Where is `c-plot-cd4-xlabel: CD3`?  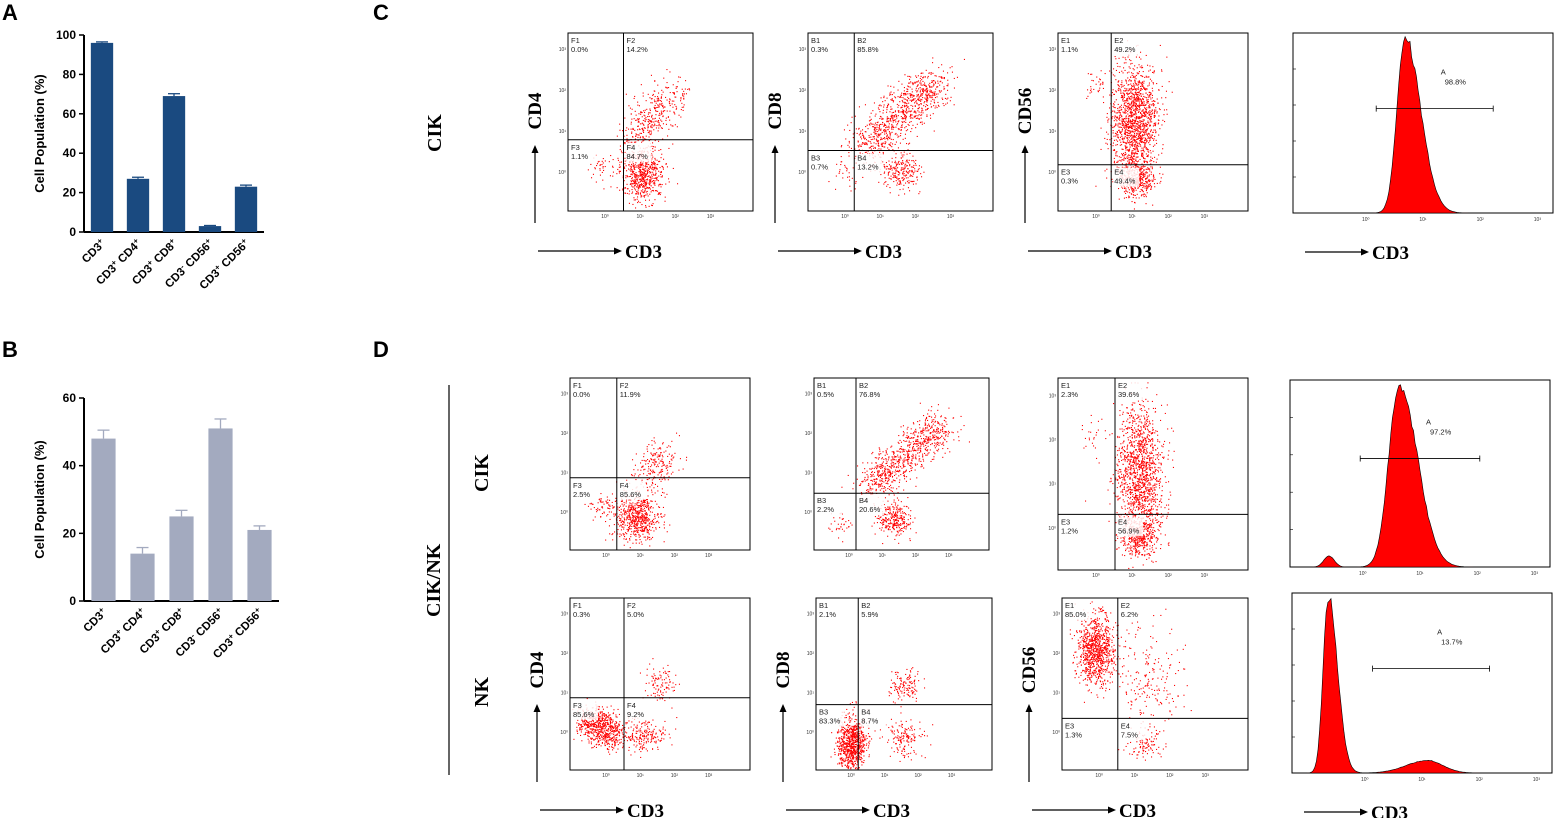 c-plot-cd4-xlabel: CD3 is located at coordinates (643, 252).